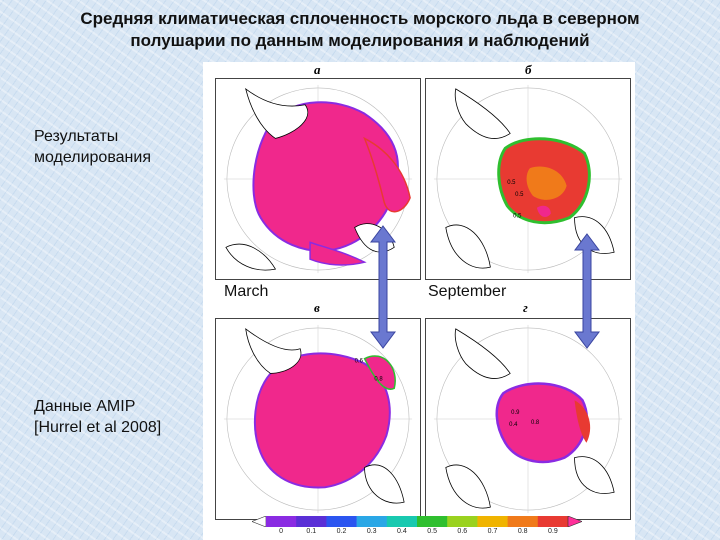 The image size is (720, 540). Describe the element at coordinates (513, 425) in the screenshot. I see `contour-label: 0.4` at that location.